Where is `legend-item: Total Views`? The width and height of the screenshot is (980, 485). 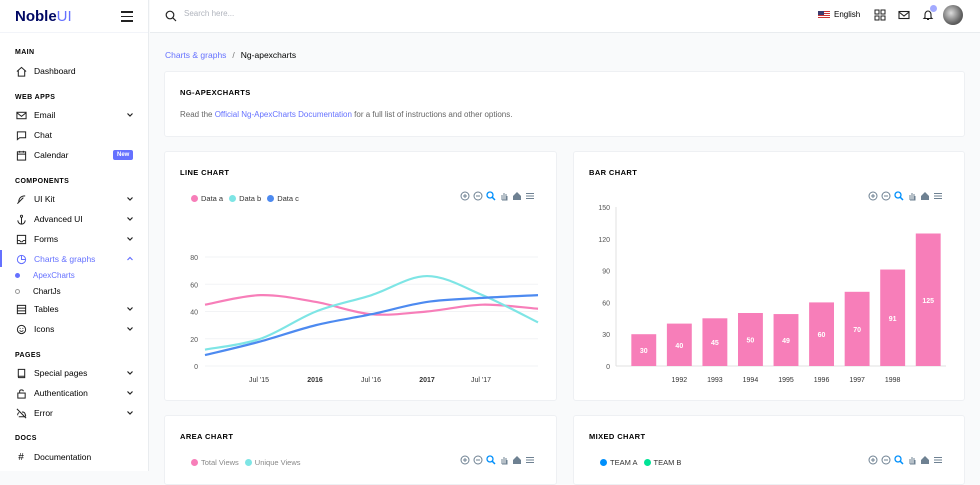 legend-item: Total Views is located at coordinates (215, 462).